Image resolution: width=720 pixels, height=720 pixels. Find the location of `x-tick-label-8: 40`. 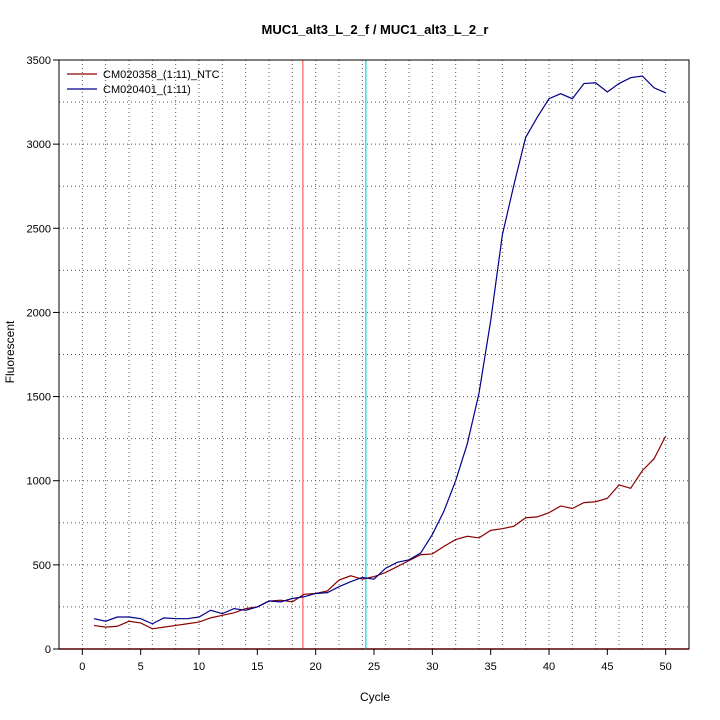

x-tick-label-8: 40 is located at coordinates (549, 667).